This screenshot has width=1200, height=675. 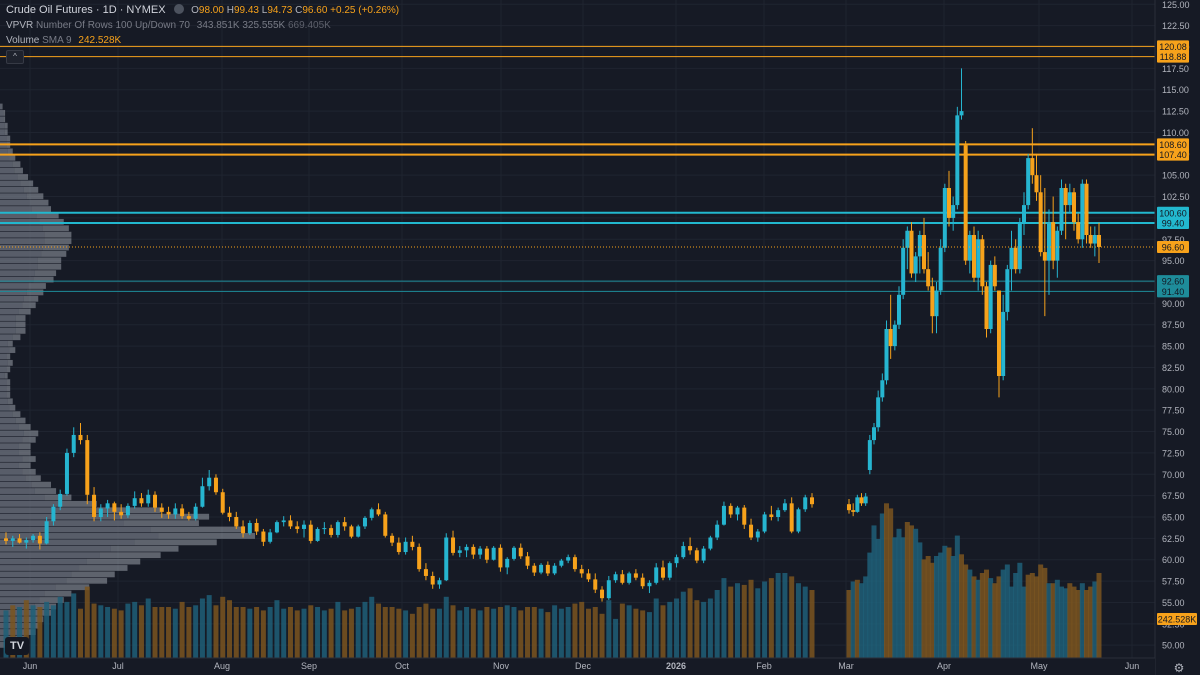 I want to click on x-tick-label: Aug, so click(x=222, y=666).